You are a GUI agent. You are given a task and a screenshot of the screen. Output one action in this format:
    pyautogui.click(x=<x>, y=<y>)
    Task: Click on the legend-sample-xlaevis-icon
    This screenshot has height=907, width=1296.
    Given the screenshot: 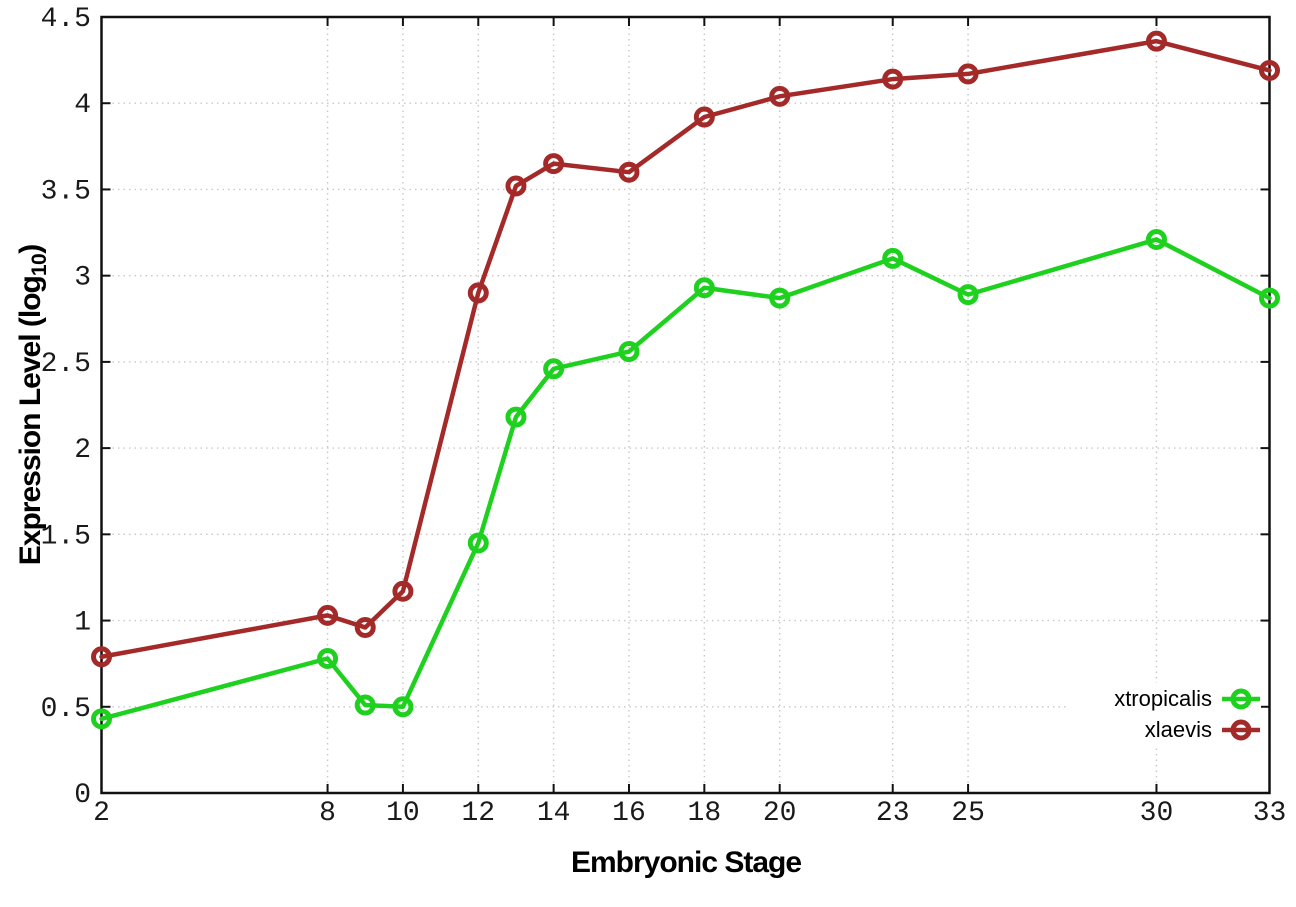 What is the action you would take?
    pyautogui.click(x=1241, y=729)
    